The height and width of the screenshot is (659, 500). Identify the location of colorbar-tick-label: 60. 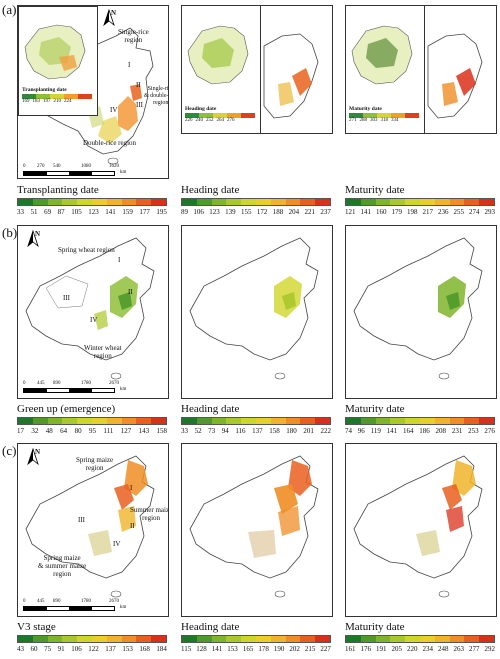
(34, 649).